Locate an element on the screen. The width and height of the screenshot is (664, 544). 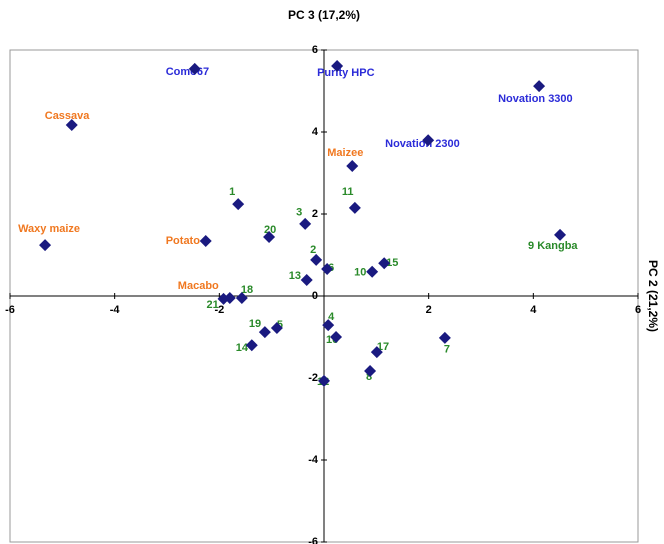
point-label: Maizee is located at coordinates (345, 153).